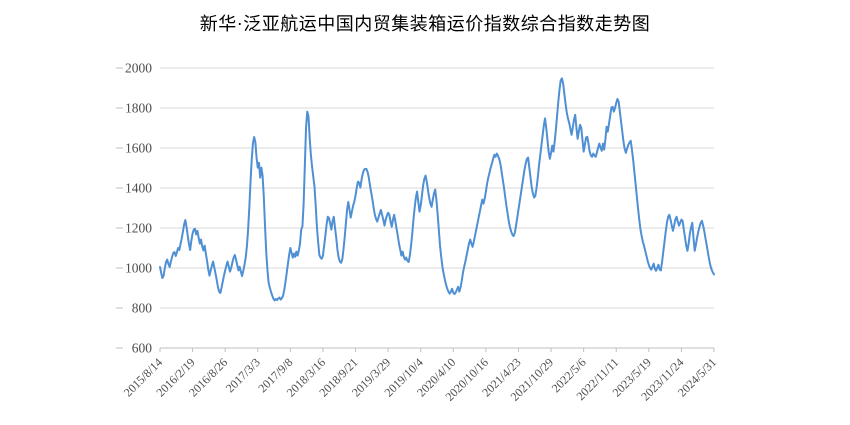 The height and width of the screenshot is (425, 850). What do you see at coordinates (138, 68) in the screenshot?
I see `y-tick-label: 2000` at bounding box center [138, 68].